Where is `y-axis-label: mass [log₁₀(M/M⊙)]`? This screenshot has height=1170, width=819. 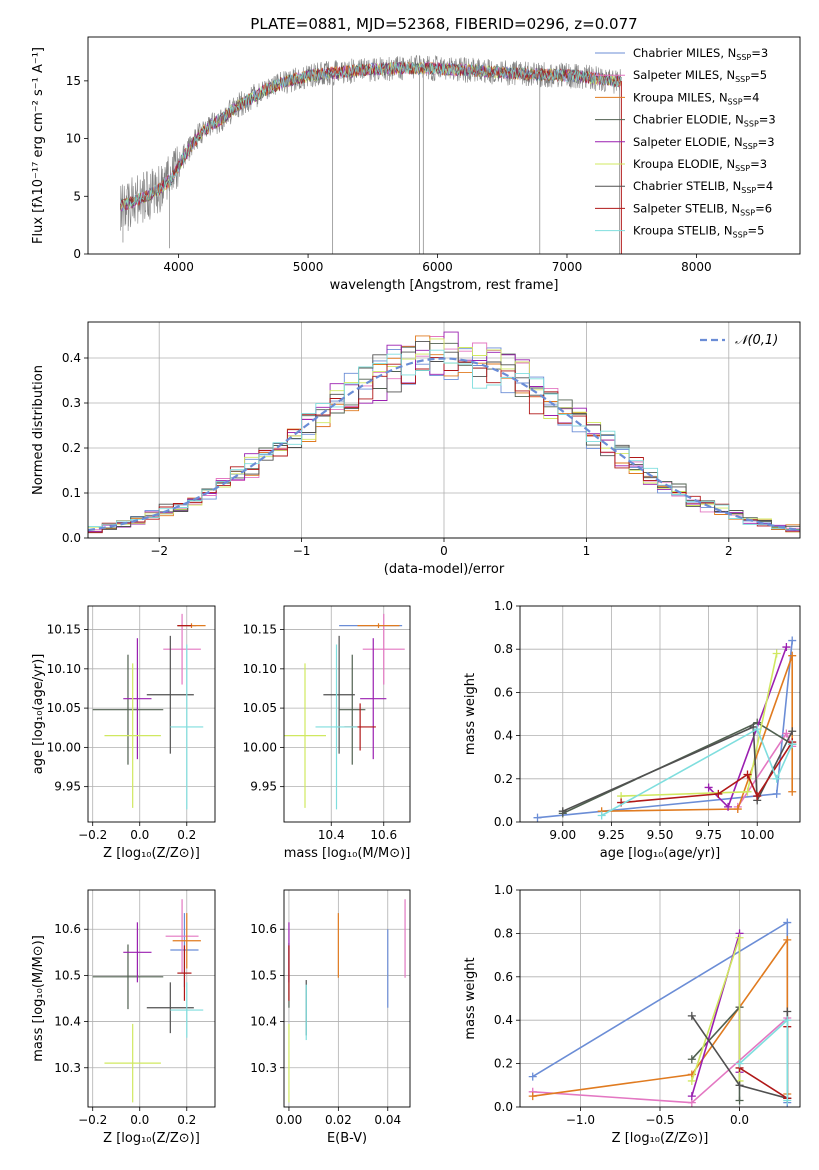 y-axis-label: mass [log₁₀(M/M⊙)] is located at coordinates (38, 998).